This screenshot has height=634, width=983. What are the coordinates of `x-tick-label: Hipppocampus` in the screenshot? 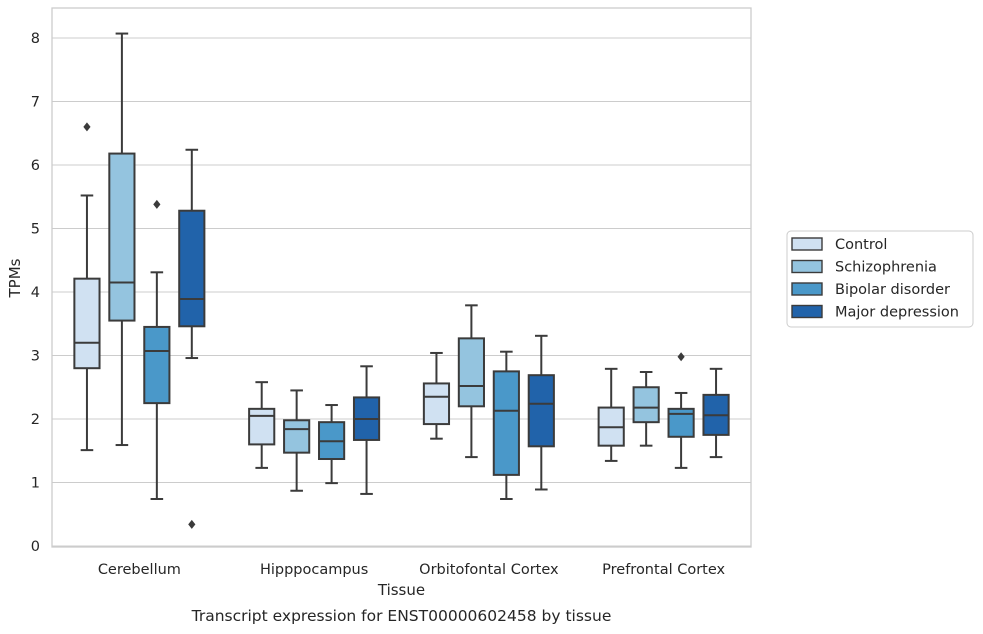 It's located at (314, 570).